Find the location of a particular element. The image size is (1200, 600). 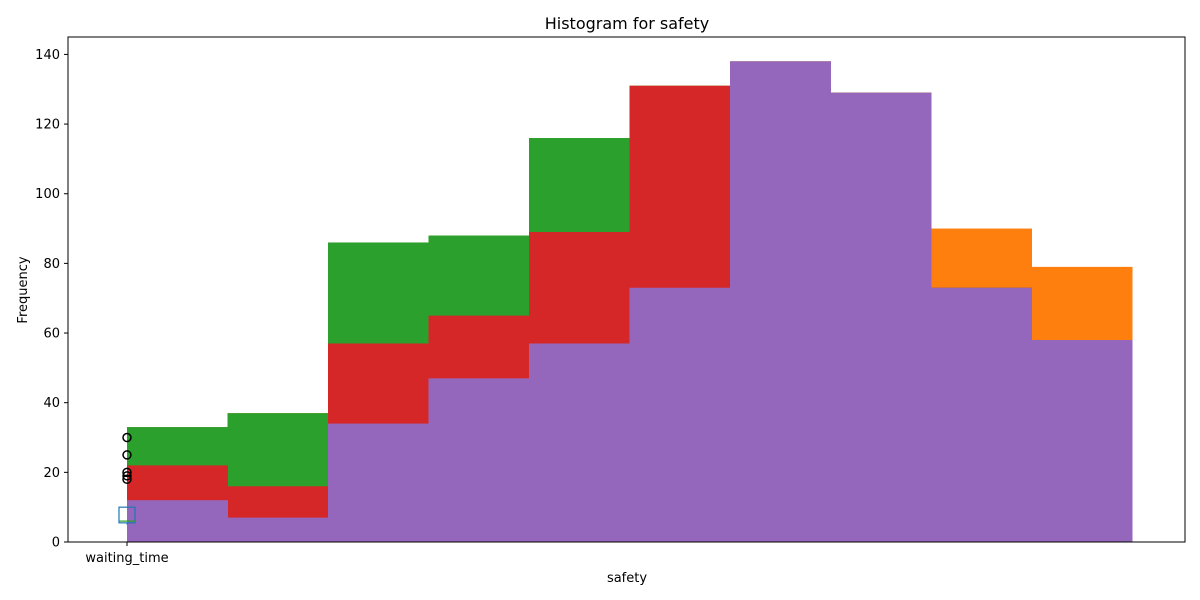

x-axis-ticks: waiting_time is located at coordinates (127, 554).